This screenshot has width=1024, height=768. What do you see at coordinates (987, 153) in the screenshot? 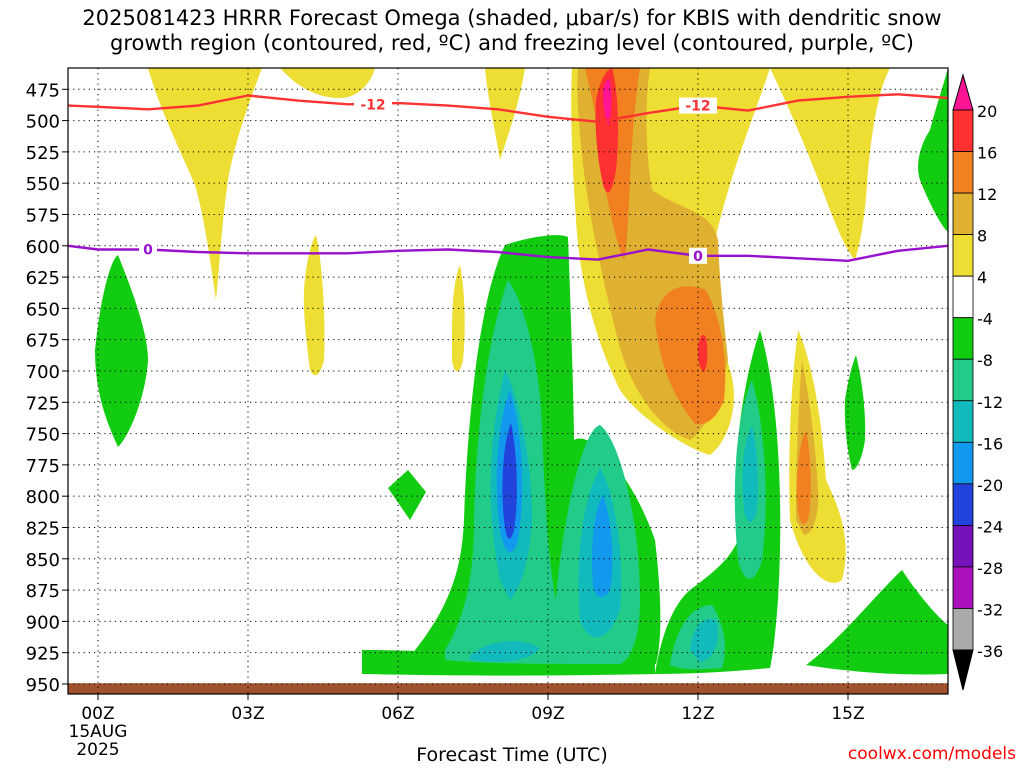
I see `colorbar-label: 16` at bounding box center [987, 153].